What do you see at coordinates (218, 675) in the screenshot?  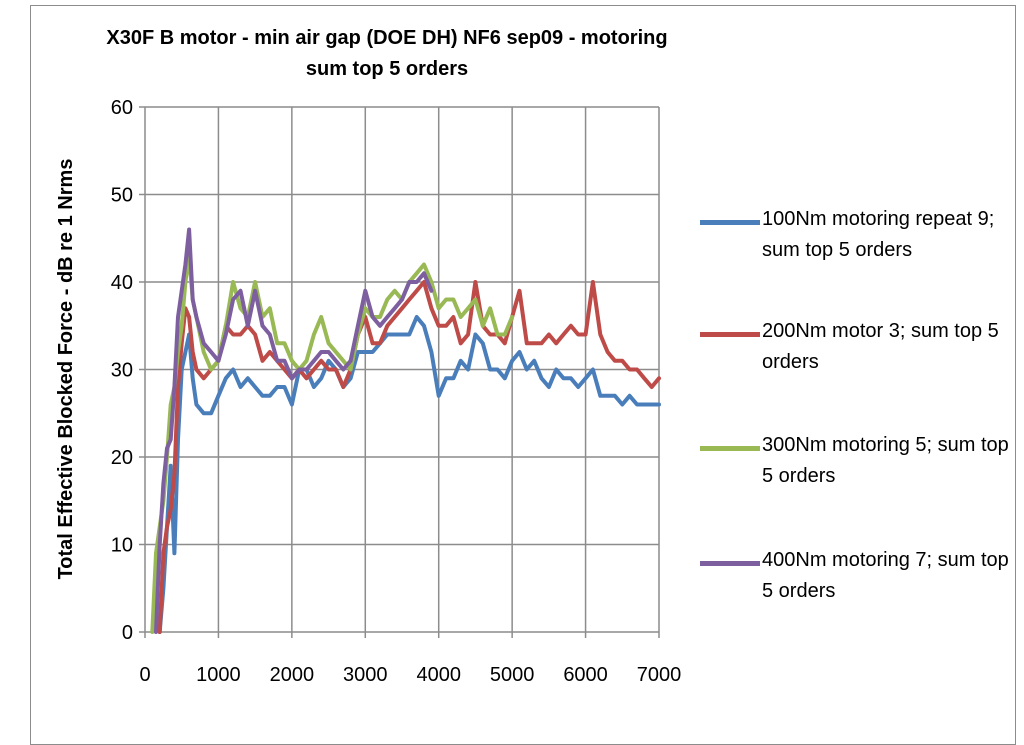 I see `x-tick-label: 1000` at bounding box center [218, 675].